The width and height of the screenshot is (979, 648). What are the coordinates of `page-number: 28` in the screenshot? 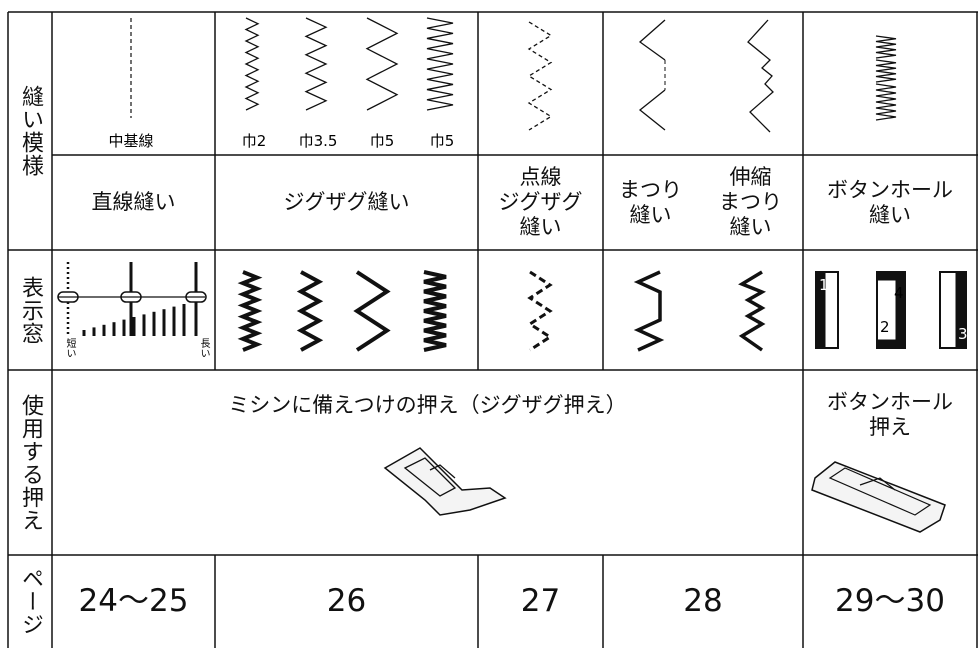 It's located at (703, 601).